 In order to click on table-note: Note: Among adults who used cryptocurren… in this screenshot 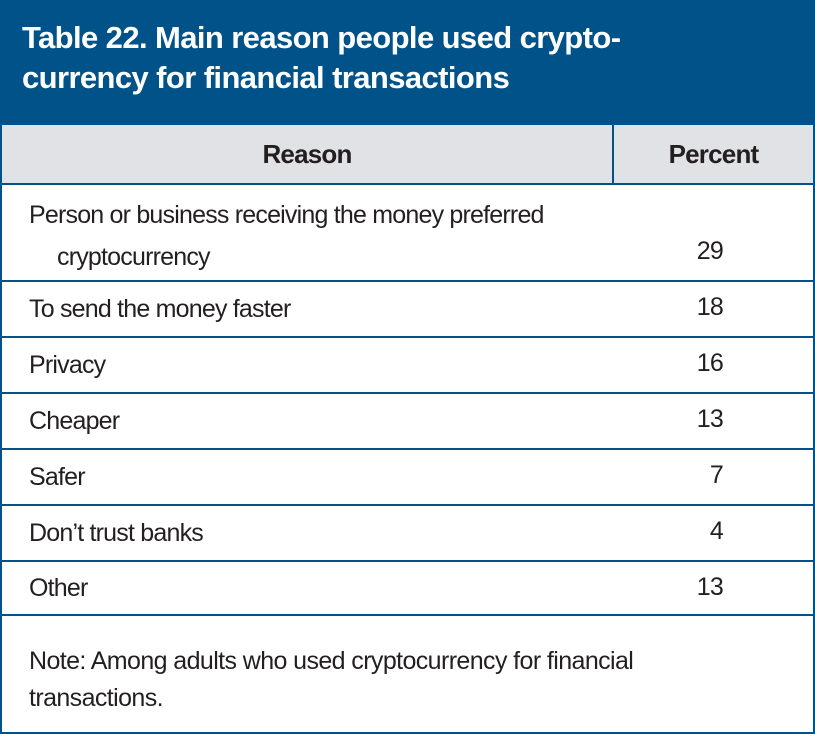, I will do `click(331, 679)`.